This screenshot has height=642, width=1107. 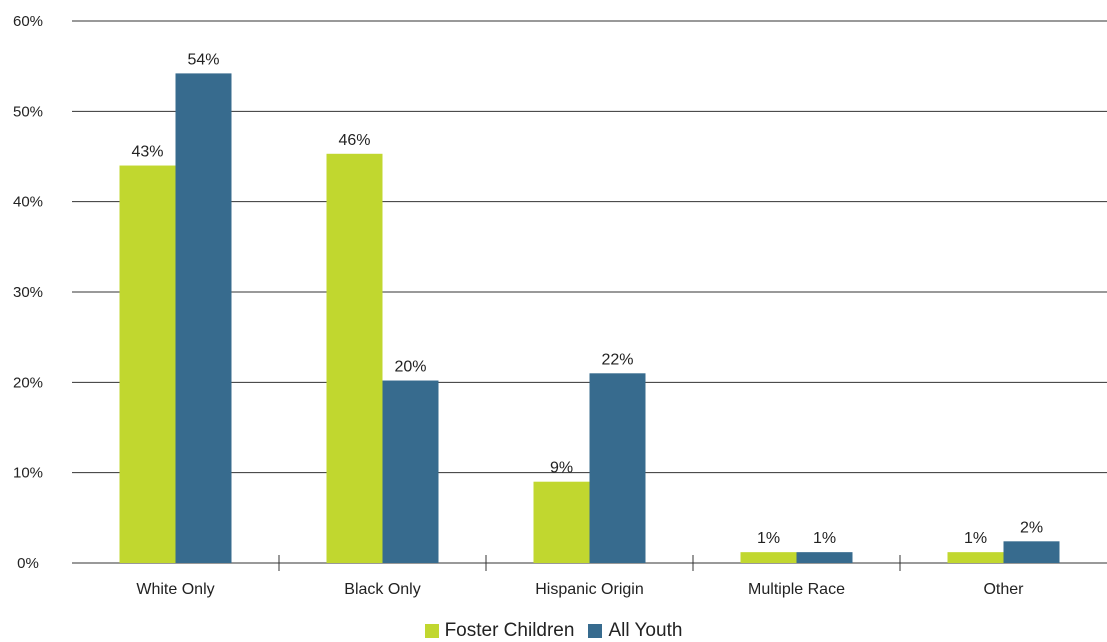 What do you see at coordinates (796, 589) in the screenshot?
I see `x-tick-label: Multiple Race` at bounding box center [796, 589].